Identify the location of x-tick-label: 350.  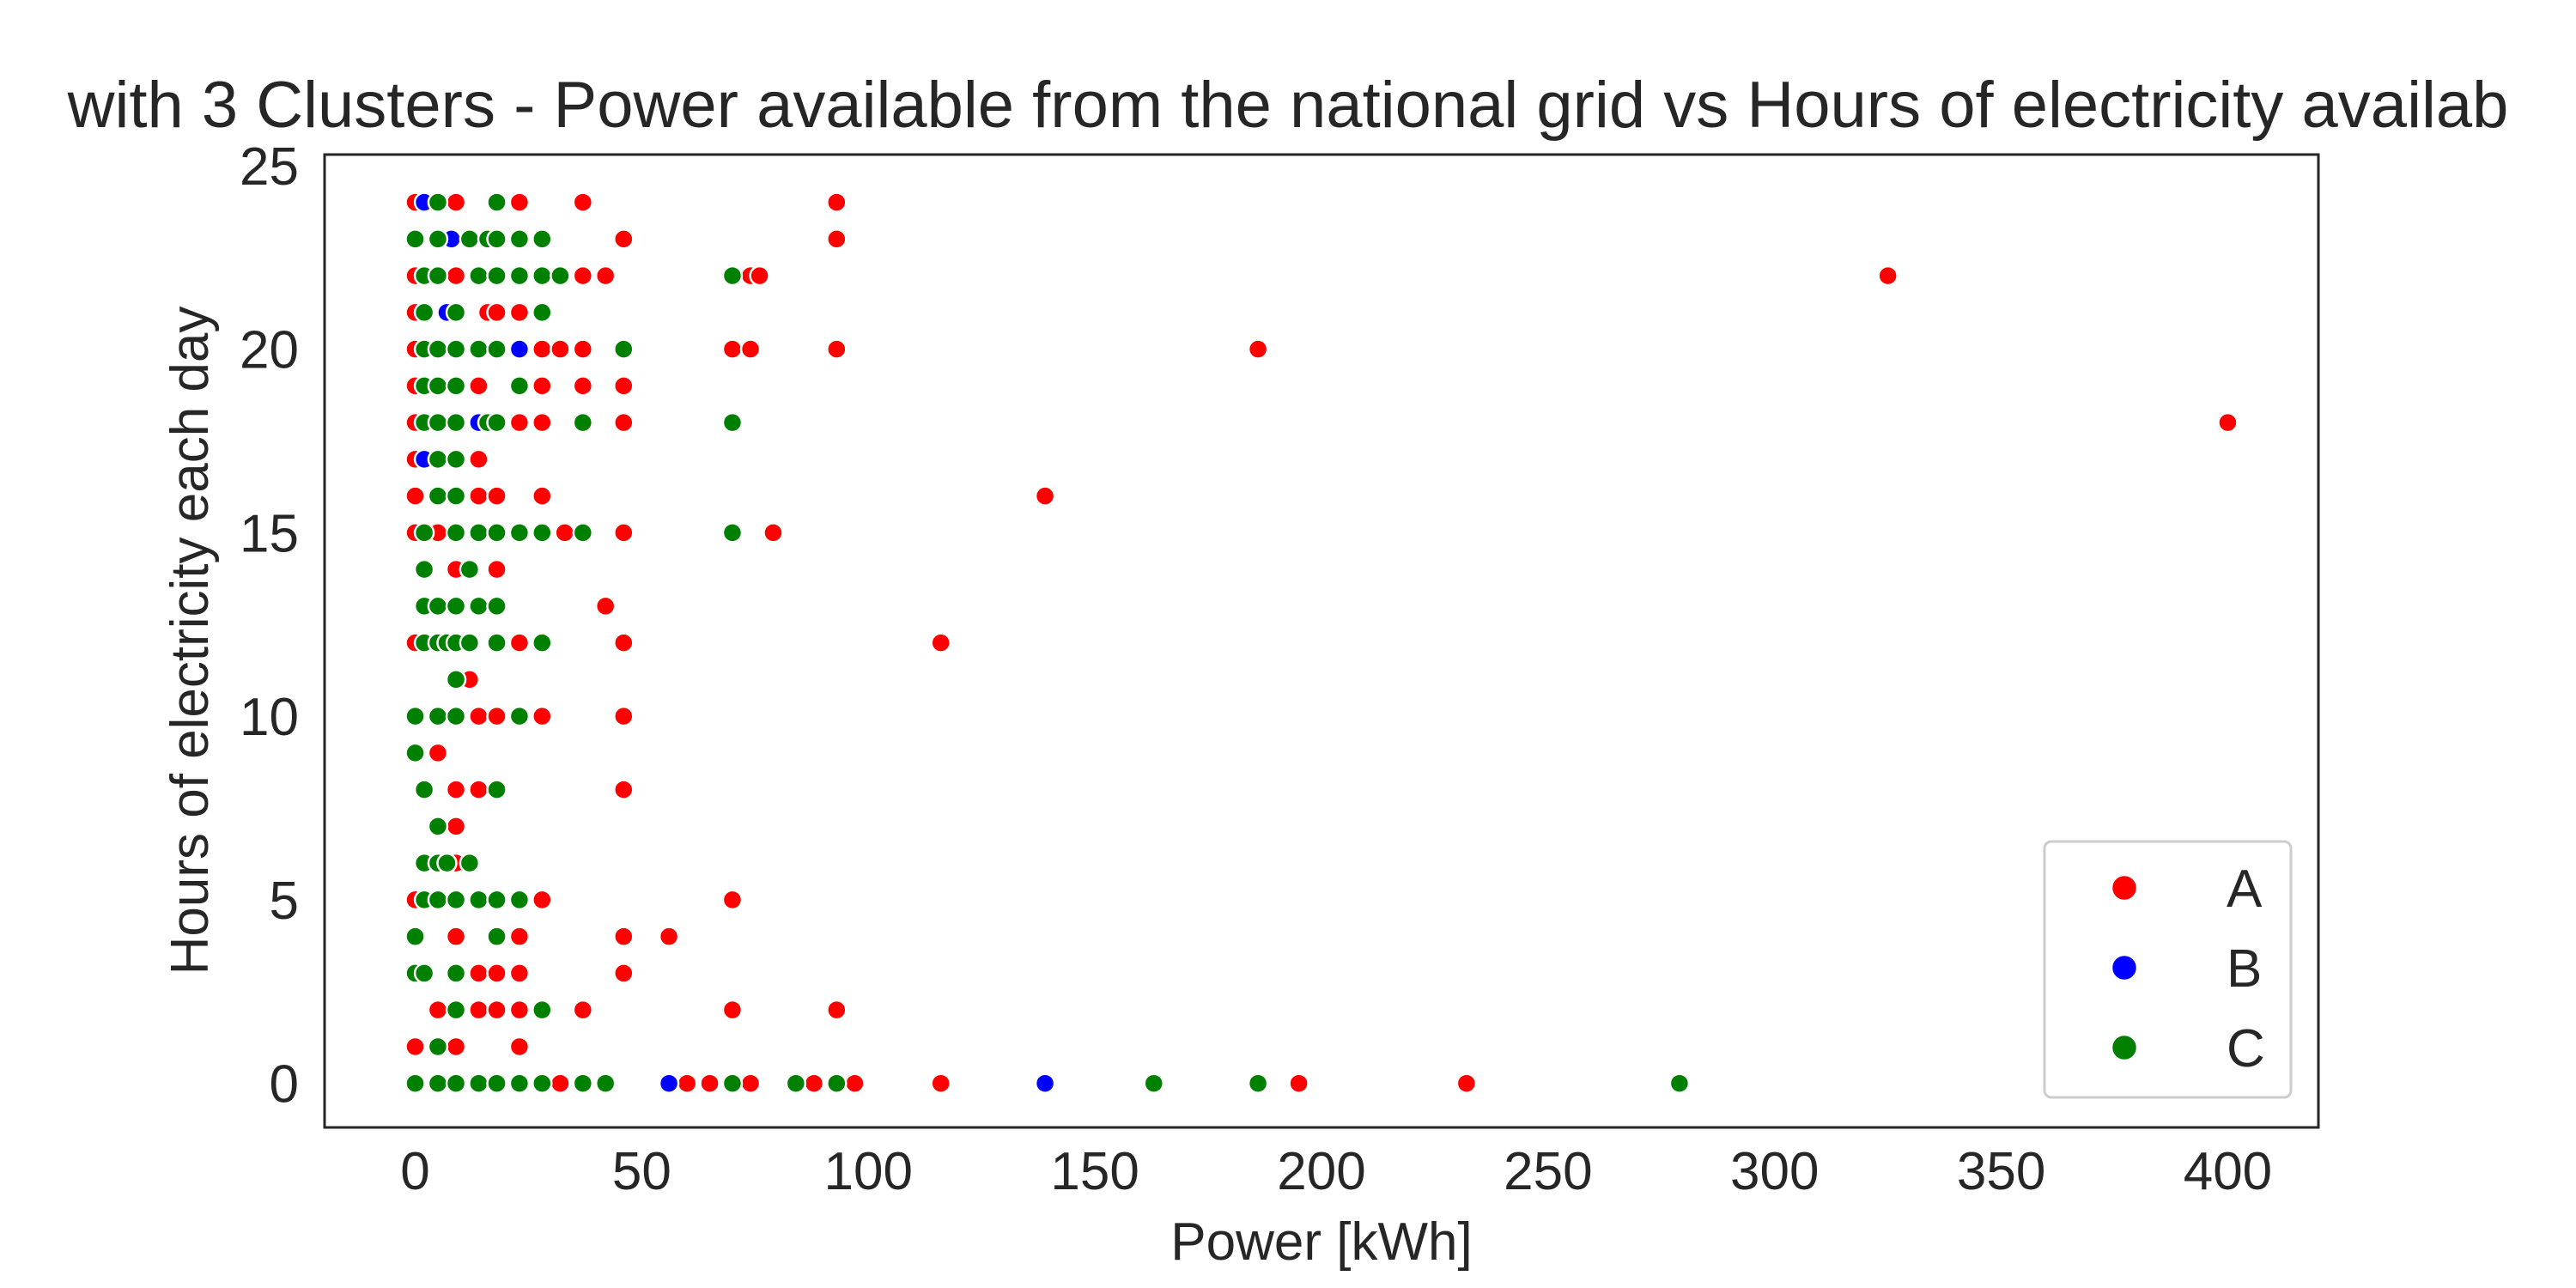
(2001, 1171).